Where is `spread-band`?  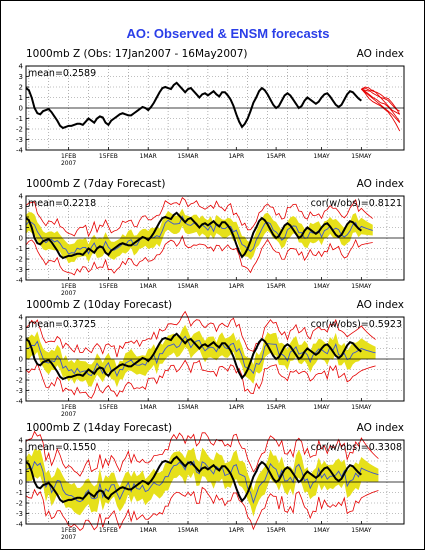 spread-band is located at coordinates (201, 356).